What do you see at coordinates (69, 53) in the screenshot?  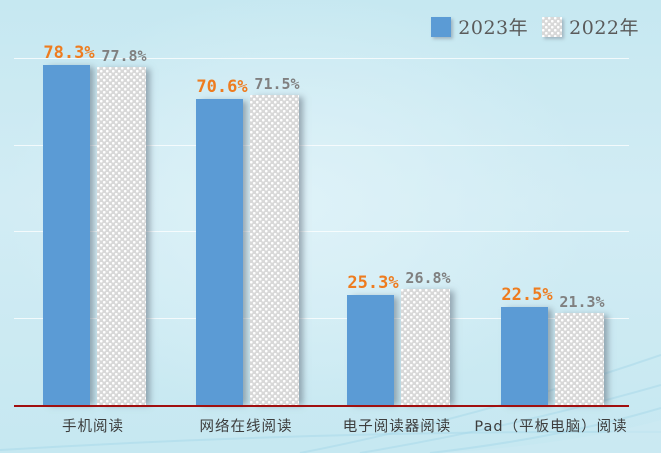 I see `value-label-2023-0: 78.3%` at bounding box center [69, 53].